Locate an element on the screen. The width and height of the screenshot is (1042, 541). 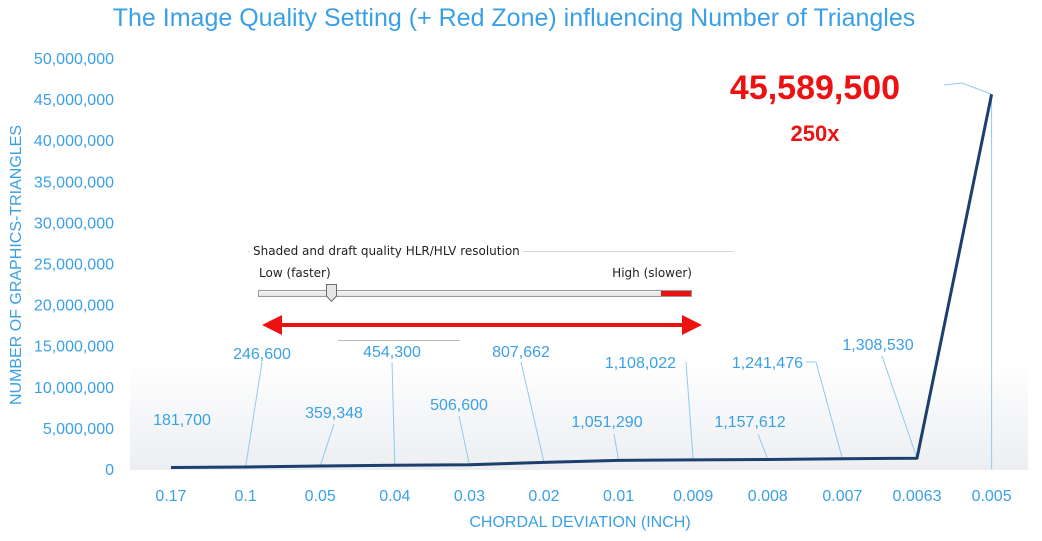
x-tick-label: 0.005 is located at coordinates (992, 496).